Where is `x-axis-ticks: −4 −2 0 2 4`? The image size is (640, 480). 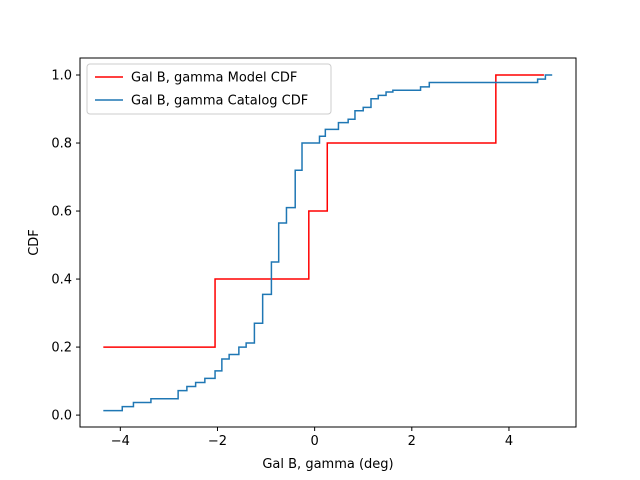
x-axis-ticks: −4 −2 0 2 4 is located at coordinates (312, 438).